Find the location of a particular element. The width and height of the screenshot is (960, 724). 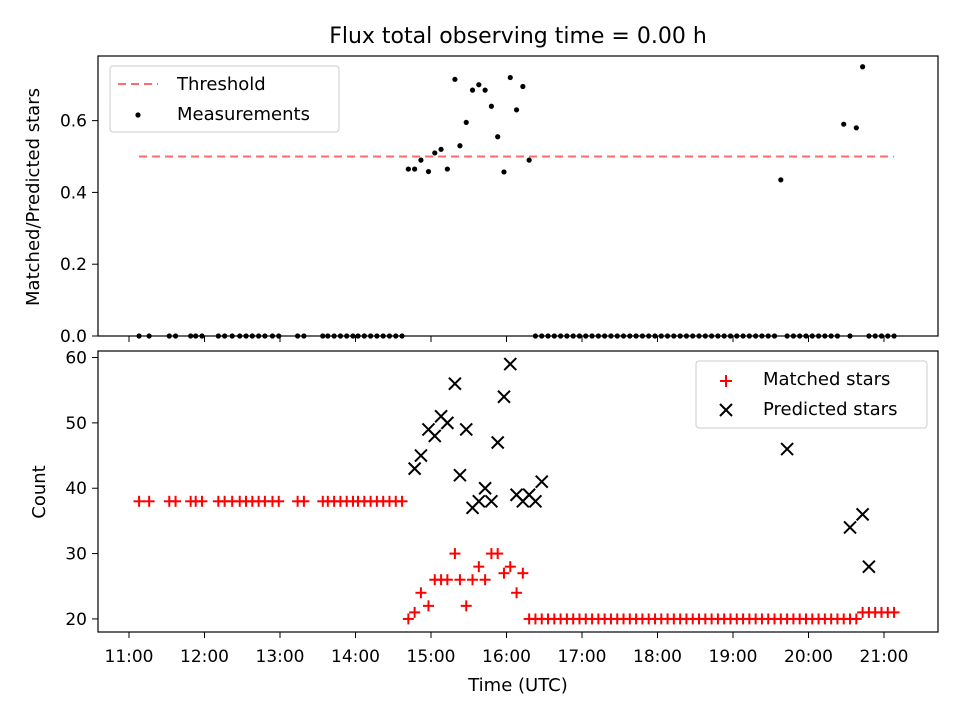

top-y-tick-label: 0.0 is located at coordinates (73, 337).